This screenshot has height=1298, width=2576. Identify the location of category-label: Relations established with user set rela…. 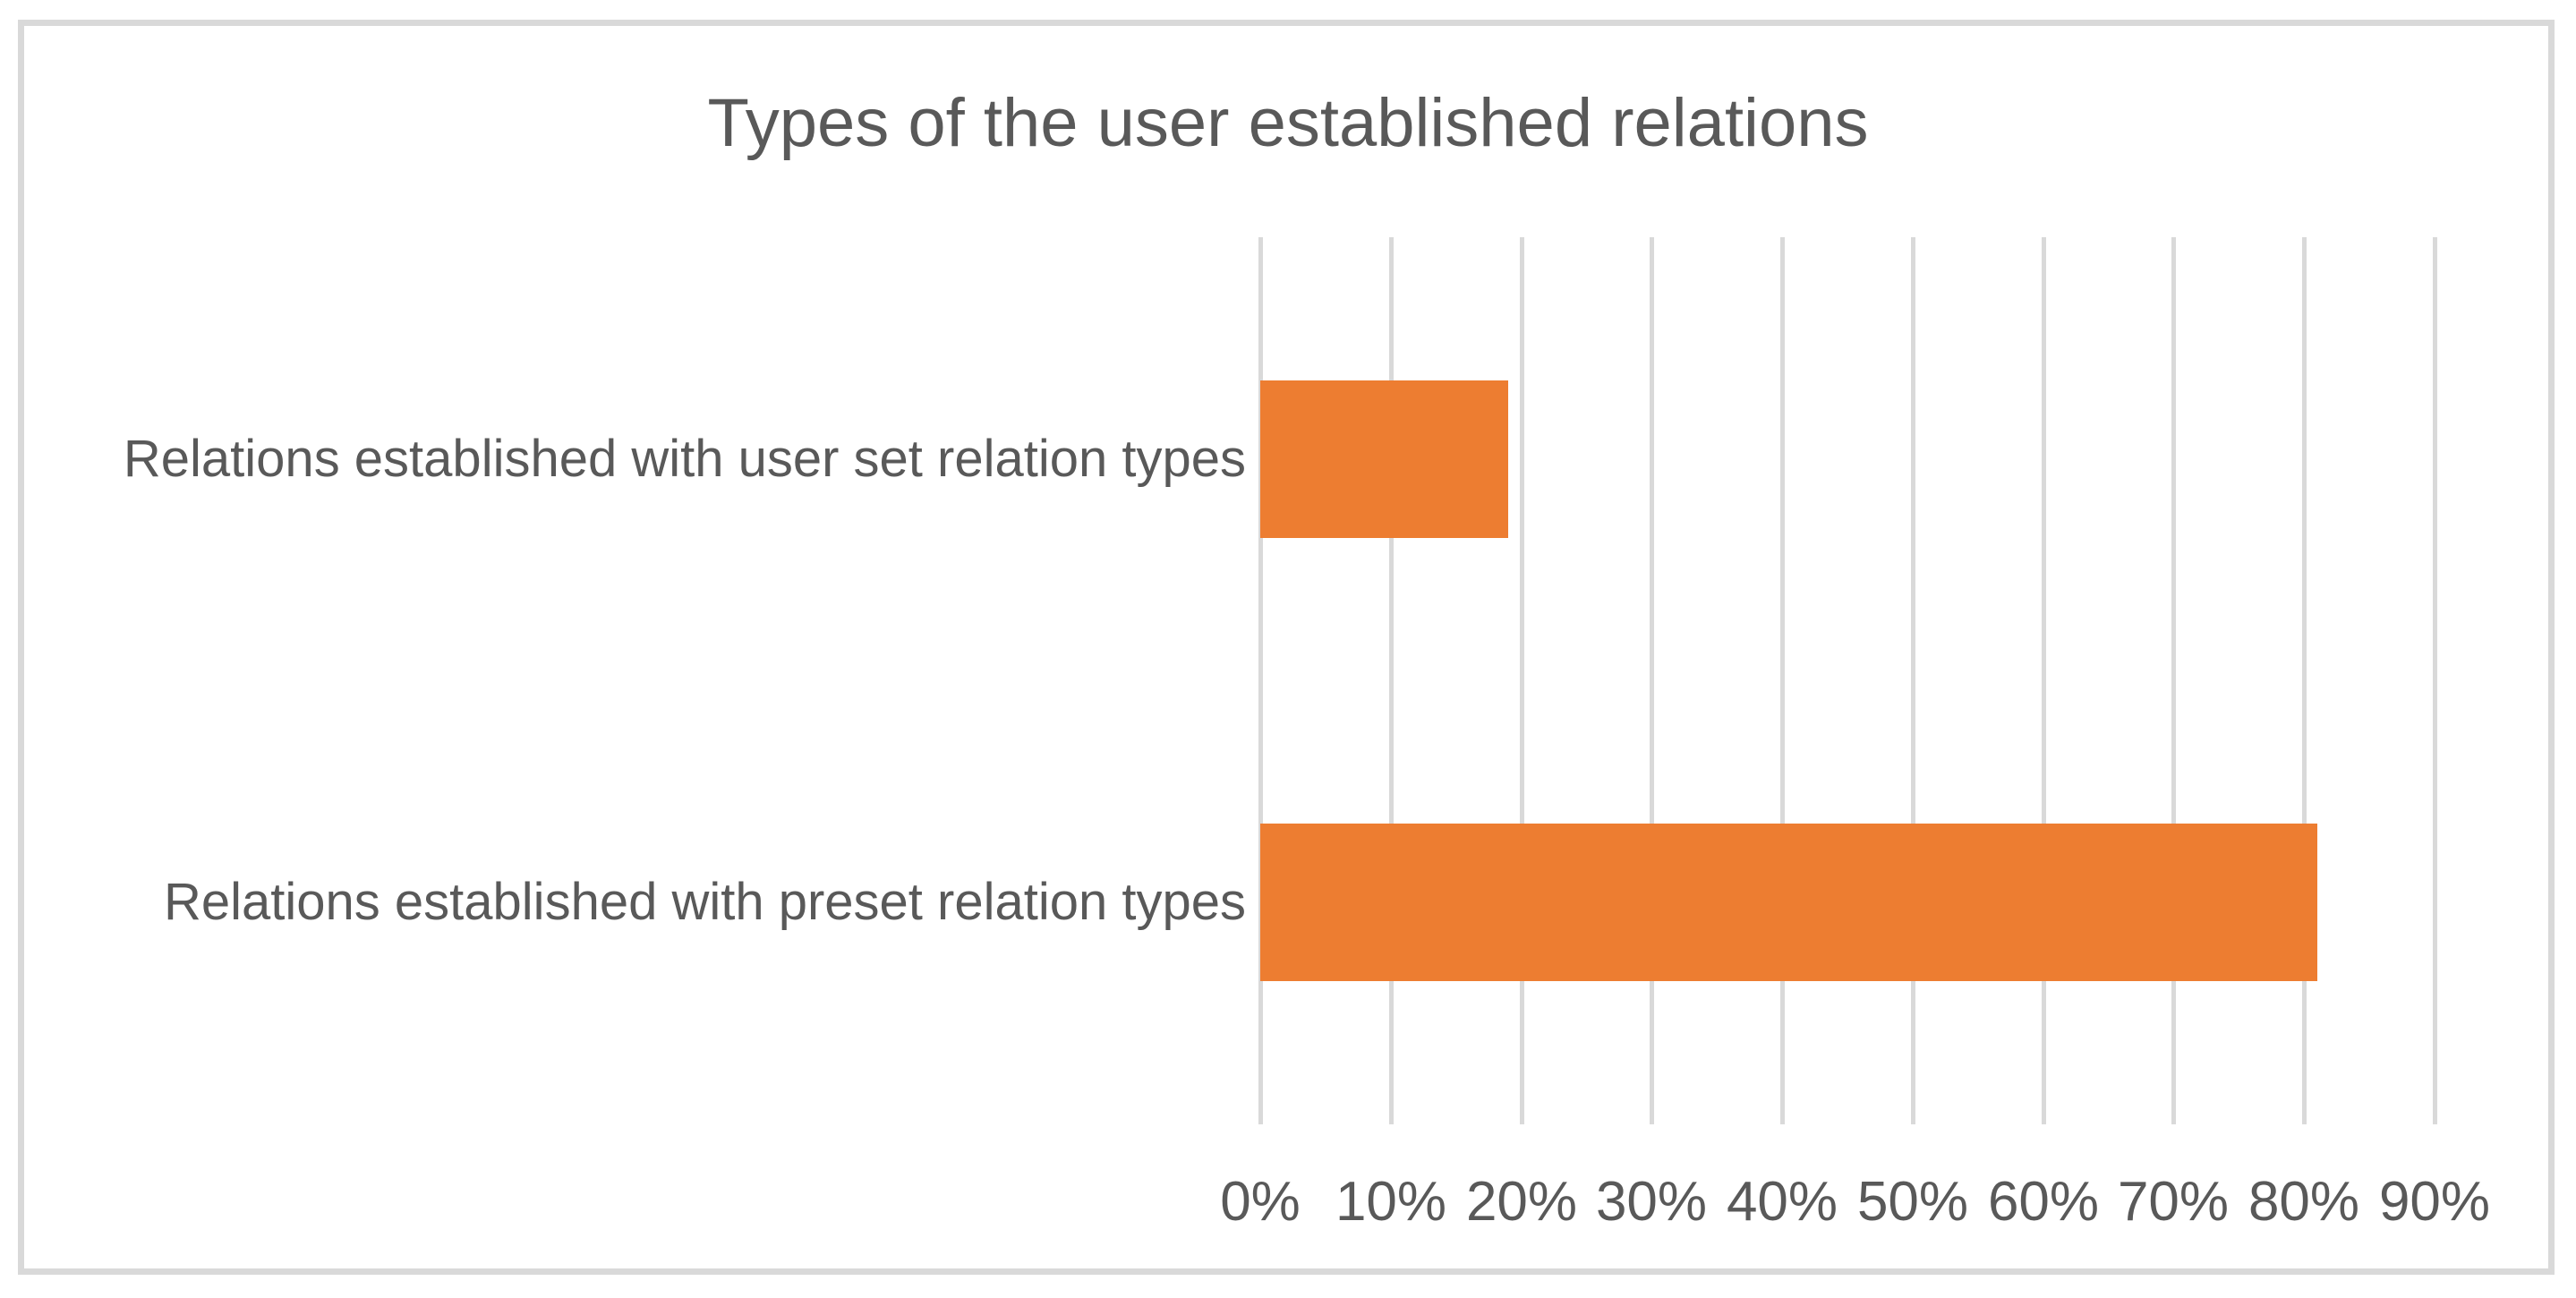
(684, 459).